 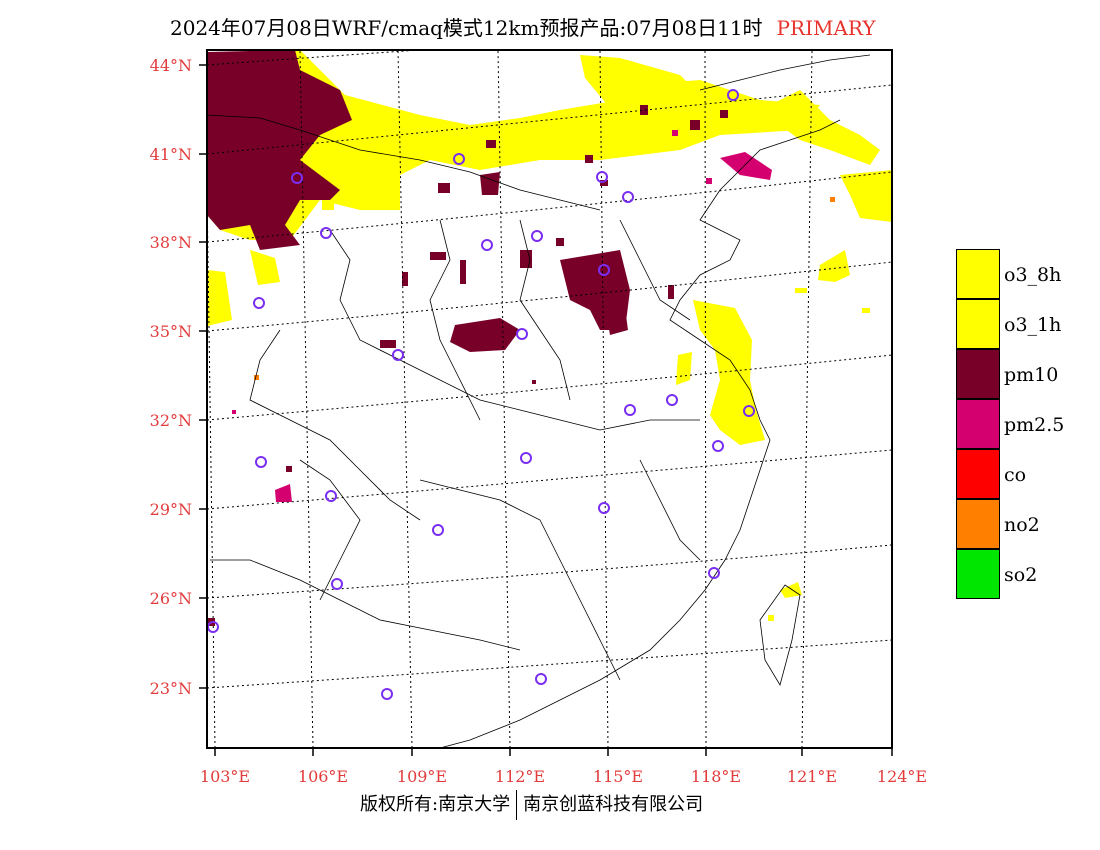 I want to click on footer-separator, so click(x=517, y=805).